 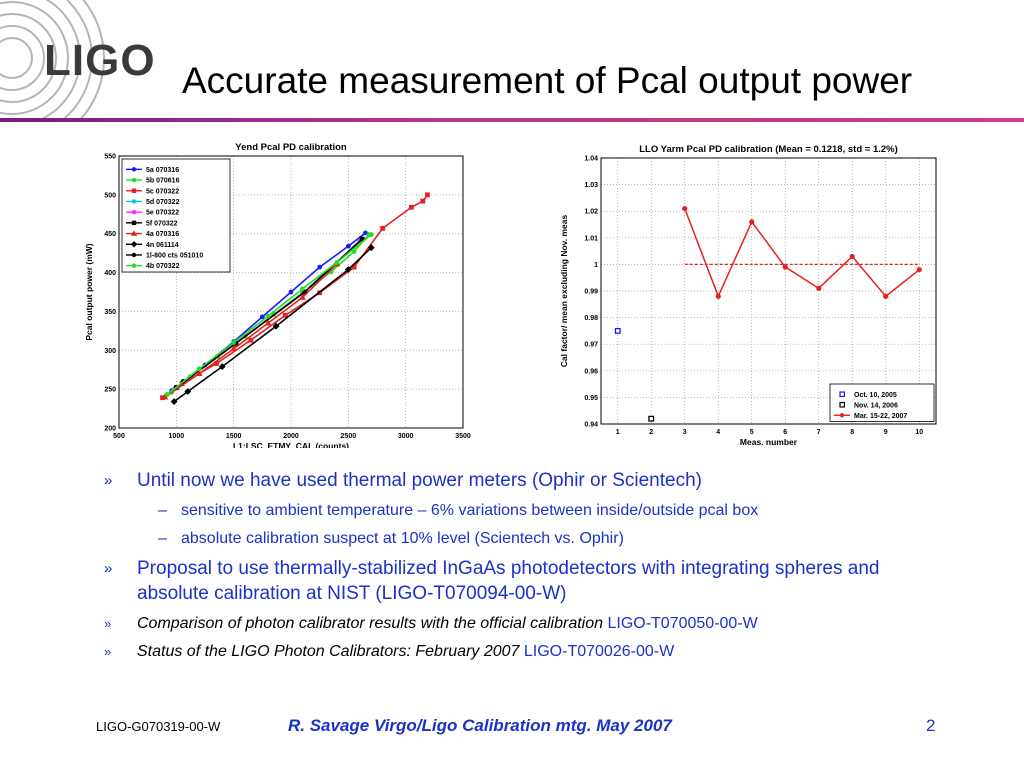 I want to click on x-tick-label: 8, so click(x=852, y=432).